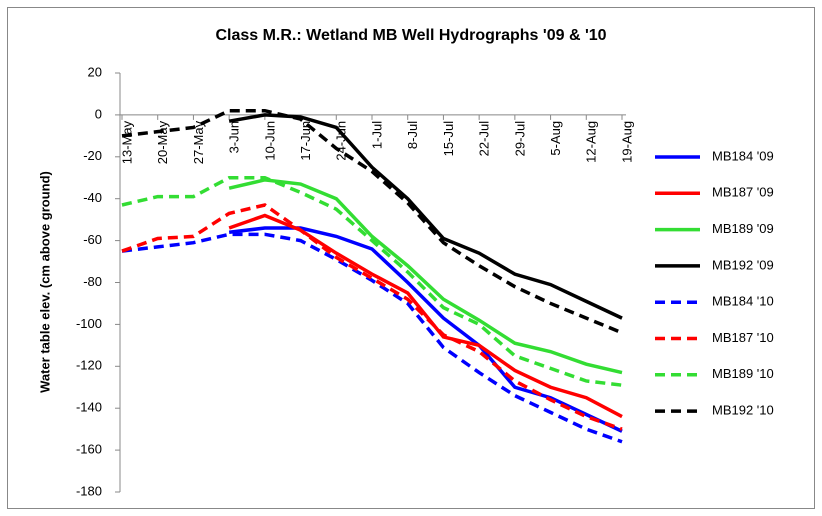 This screenshot has width=822, height=516. I want to click on x-tick-label: 19-Aug, so click(626, 142).